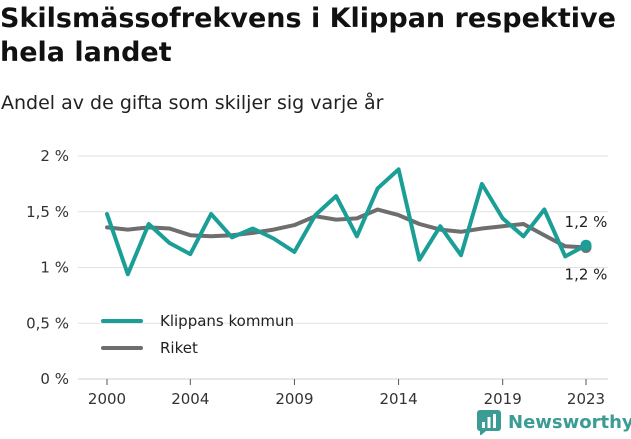 This screenshot has width=631, height=439. Describe the element at coordinates (586, 222) in the screenshot. I see `end-label-klippans-kommun: 1,2 %` at that location.